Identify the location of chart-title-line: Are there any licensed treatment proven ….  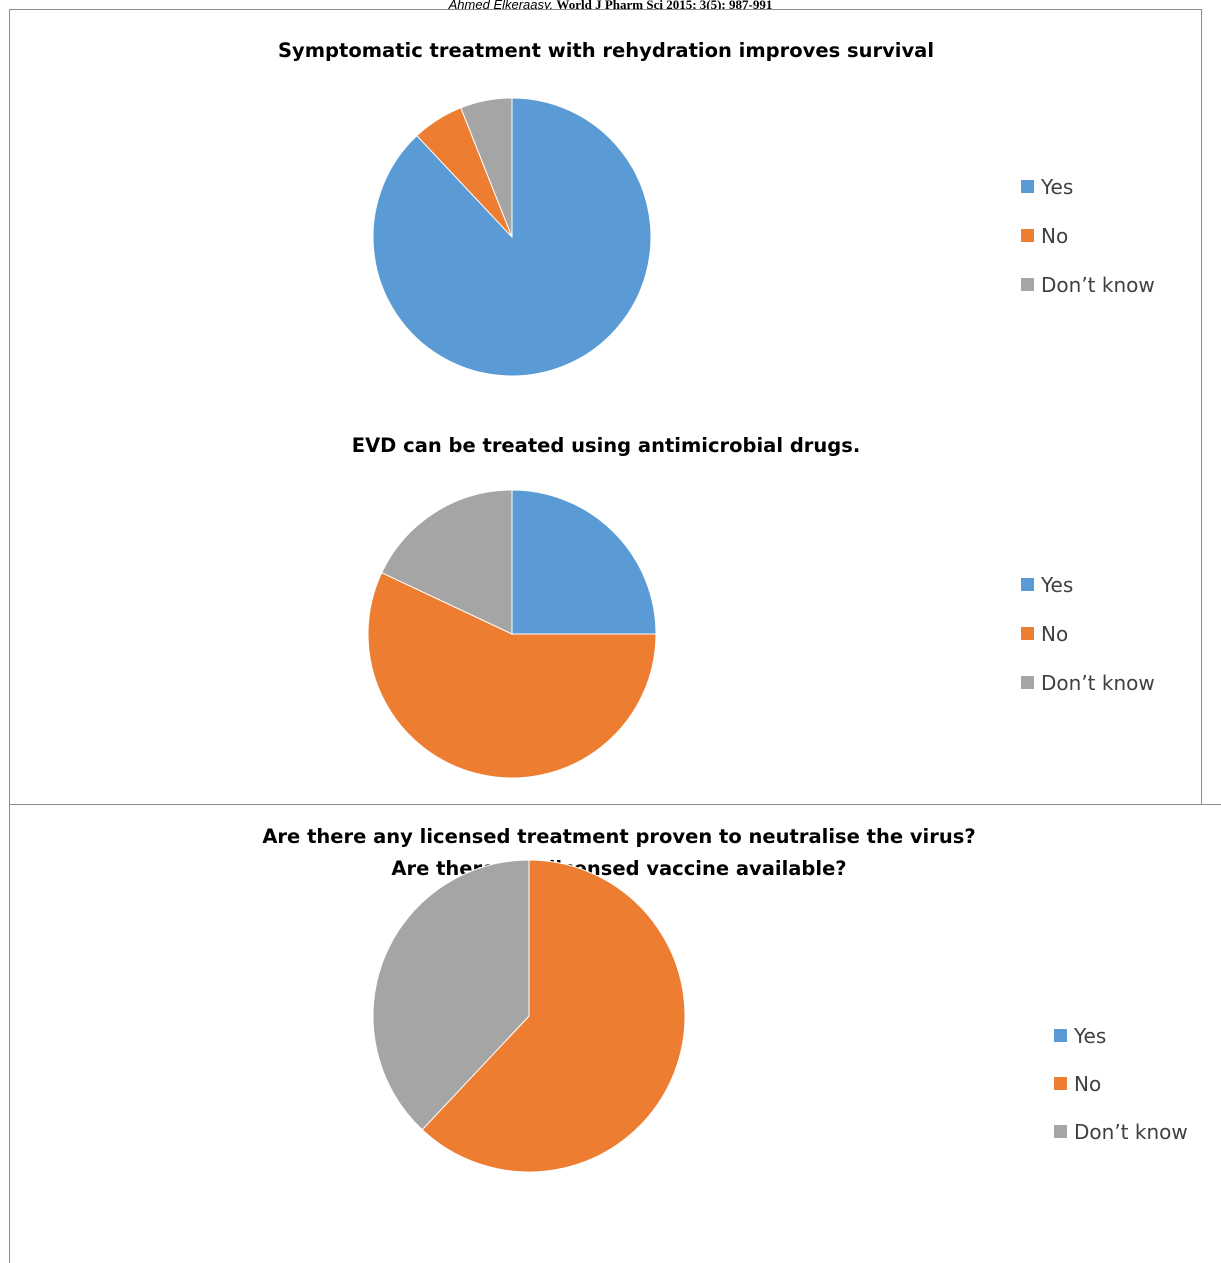
(618, 836).